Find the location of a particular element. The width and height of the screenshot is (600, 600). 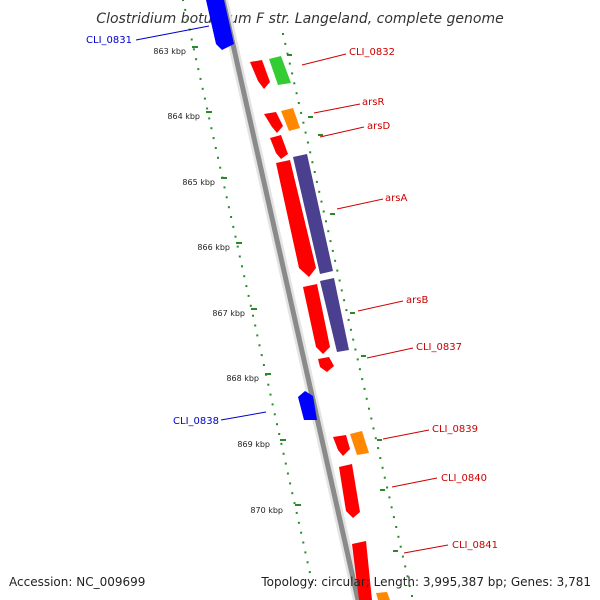

gene-arsB is located at coordinates (334, 315).